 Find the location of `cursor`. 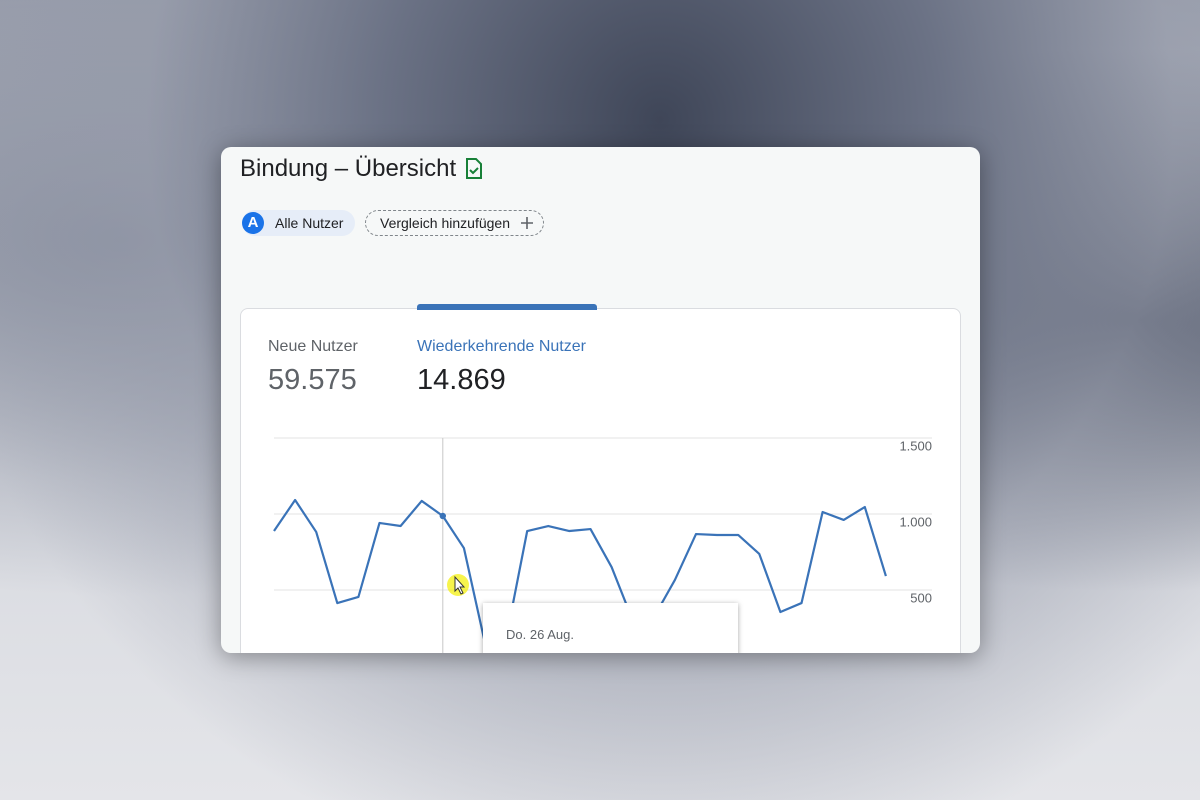

cursor is located at coordinates (458, 585).